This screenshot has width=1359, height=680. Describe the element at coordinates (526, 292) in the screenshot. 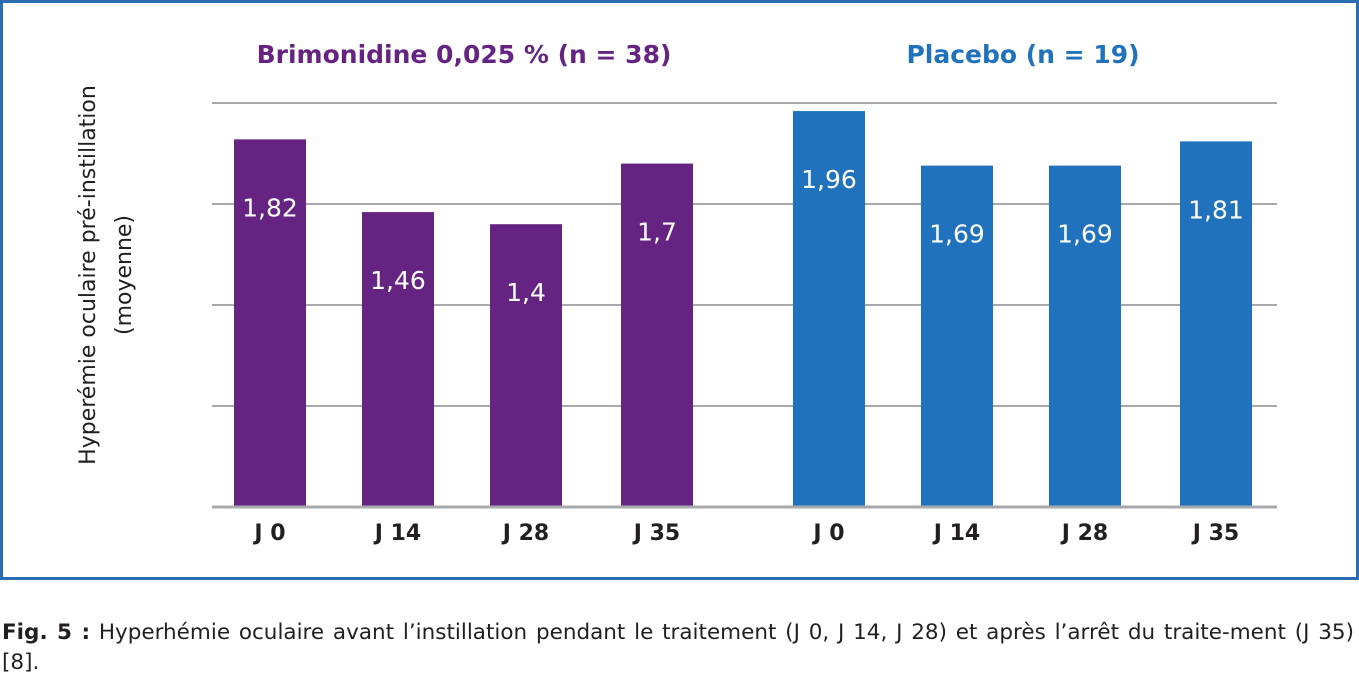

I see `bar-value-label: 1,4` at that location.